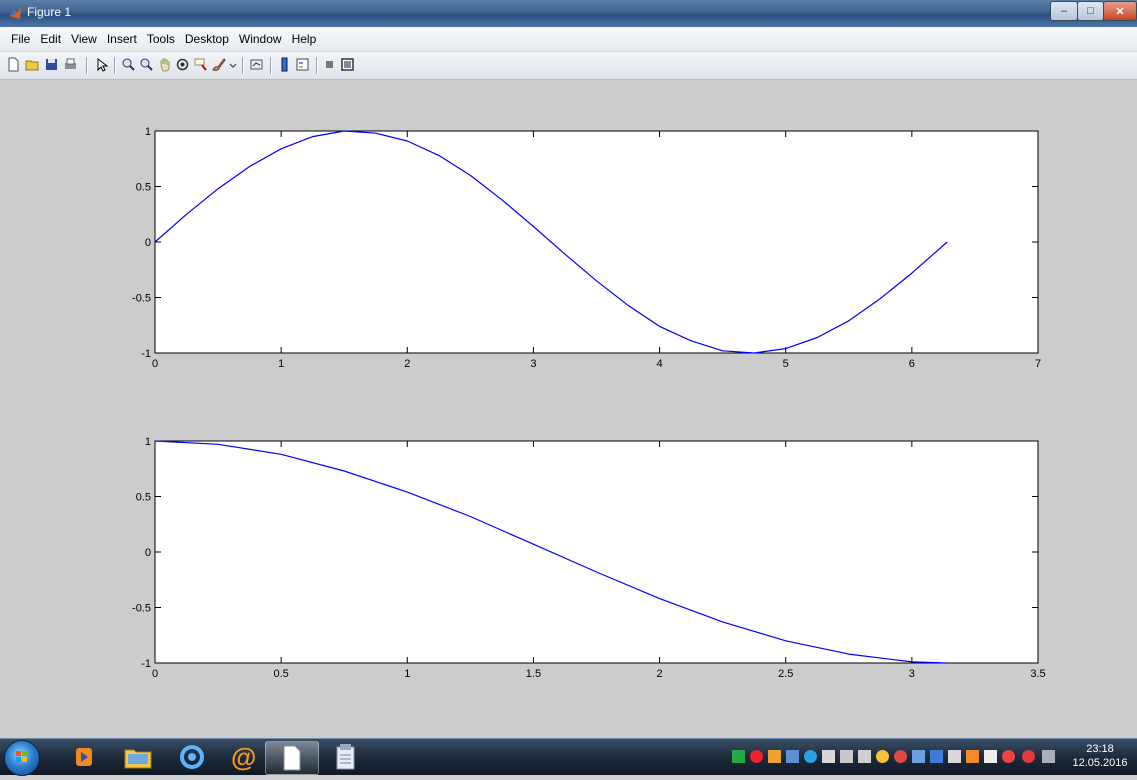 This screenshot has width=1137, height=780. I want to click on browser-icon, so click(192, 757).